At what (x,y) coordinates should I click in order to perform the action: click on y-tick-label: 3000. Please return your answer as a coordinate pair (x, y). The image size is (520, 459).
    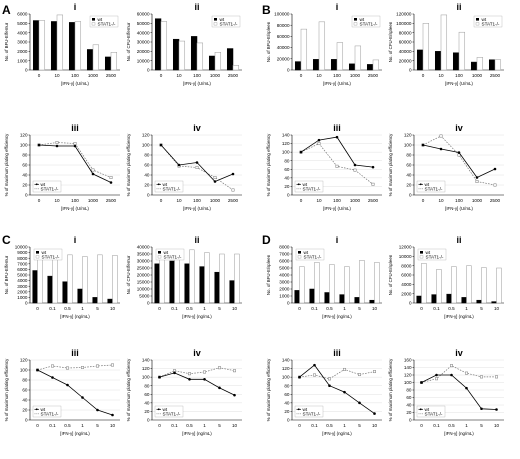
    Looking at the image, I should click on (22, 286).